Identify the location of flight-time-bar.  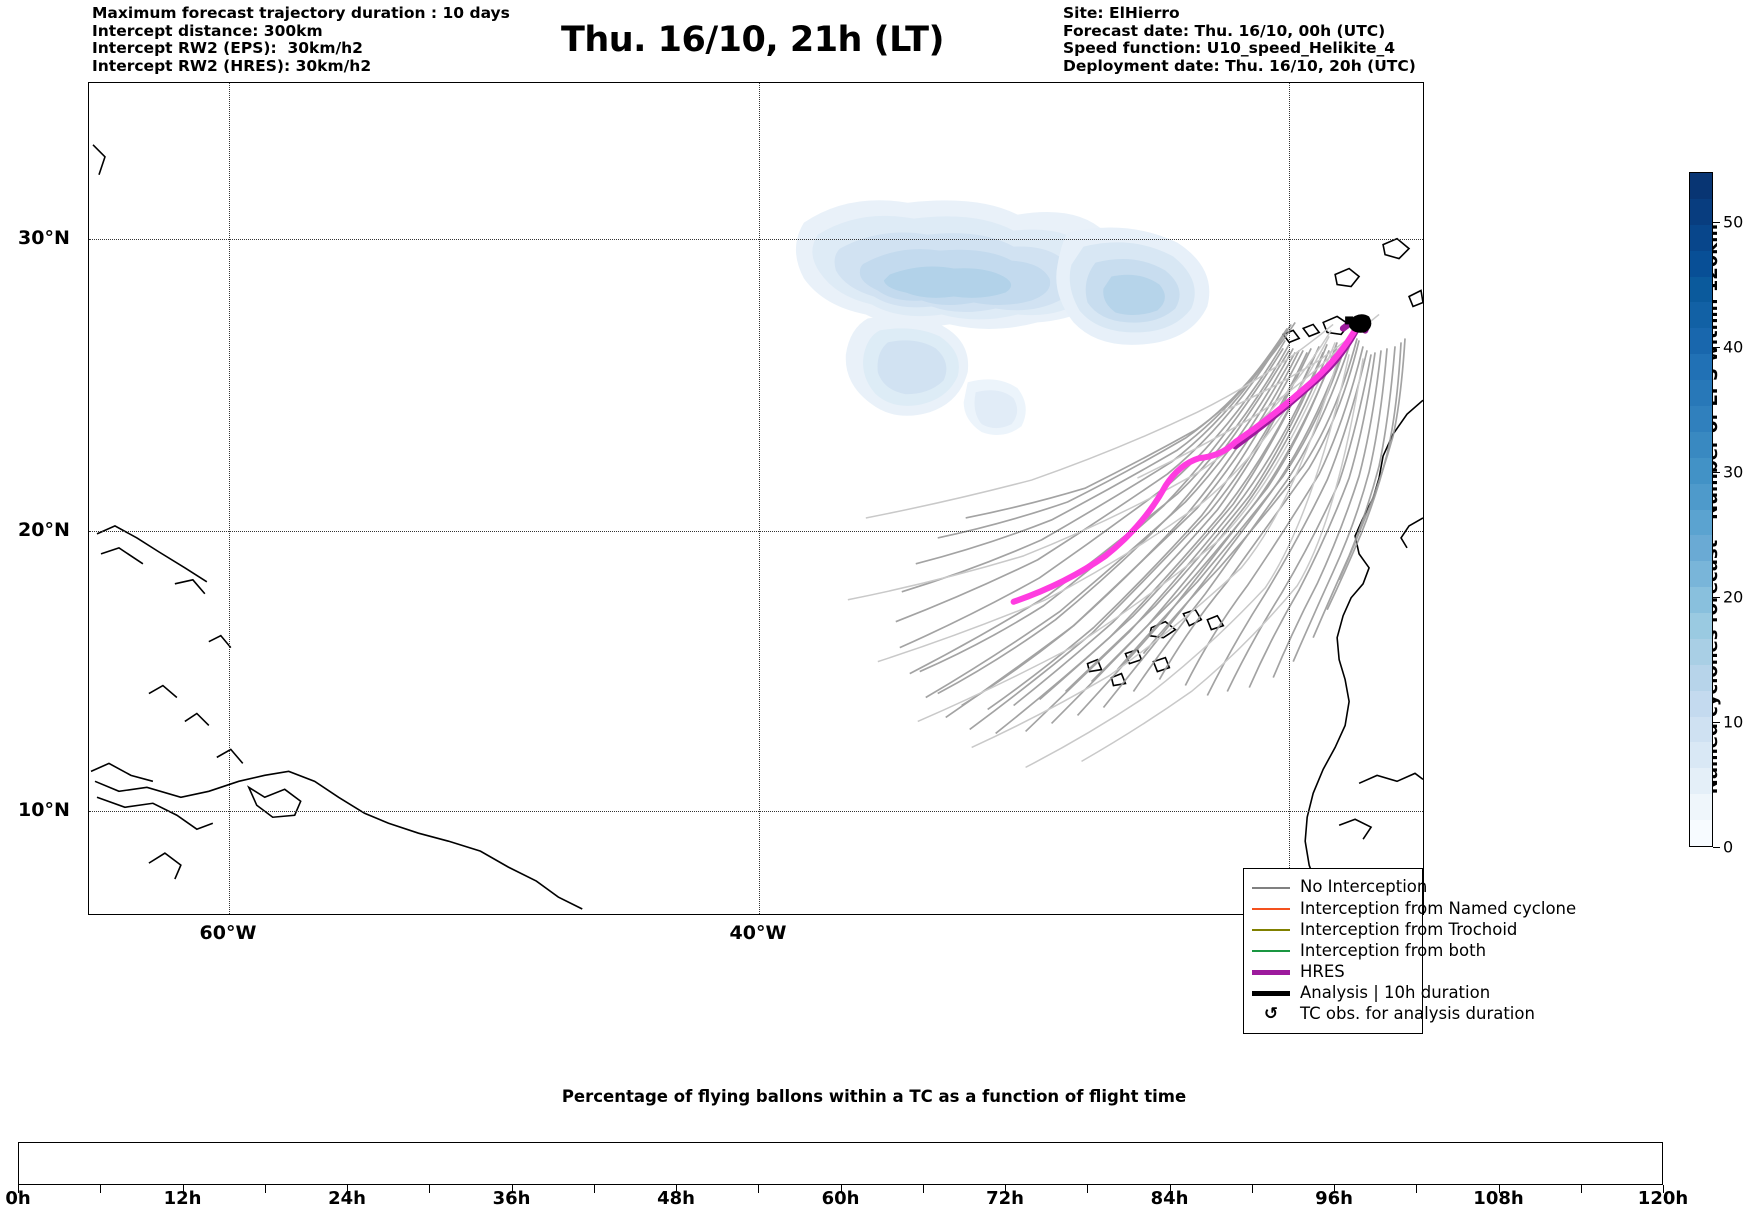
(841, 1167).